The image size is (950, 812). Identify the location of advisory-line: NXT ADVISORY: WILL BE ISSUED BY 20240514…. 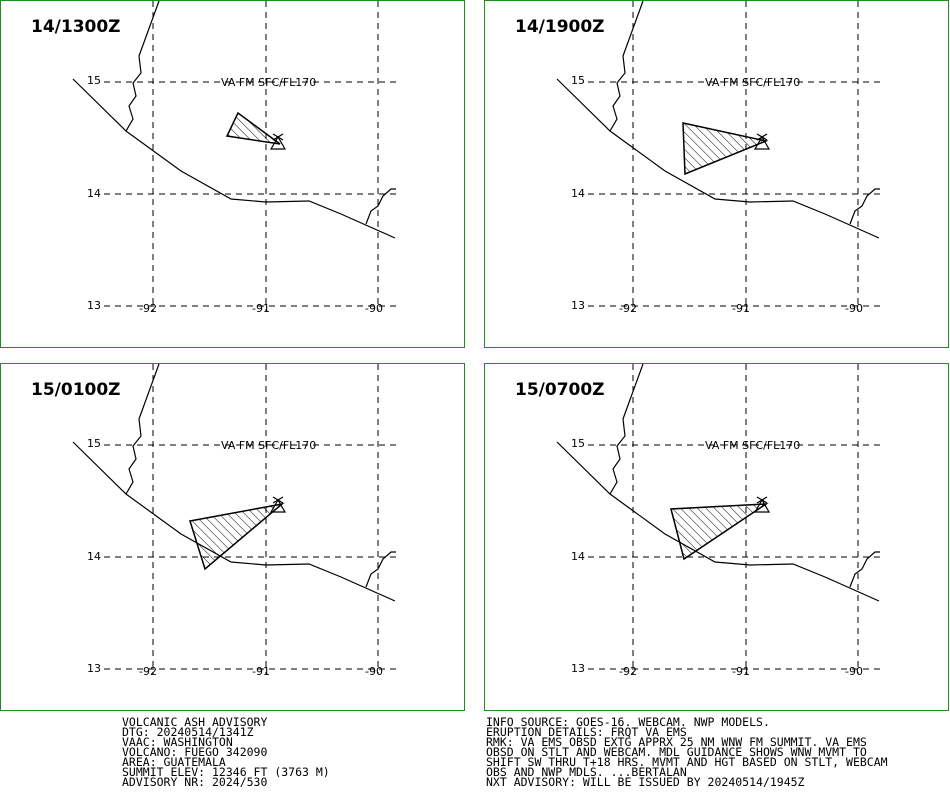
(645, 782).